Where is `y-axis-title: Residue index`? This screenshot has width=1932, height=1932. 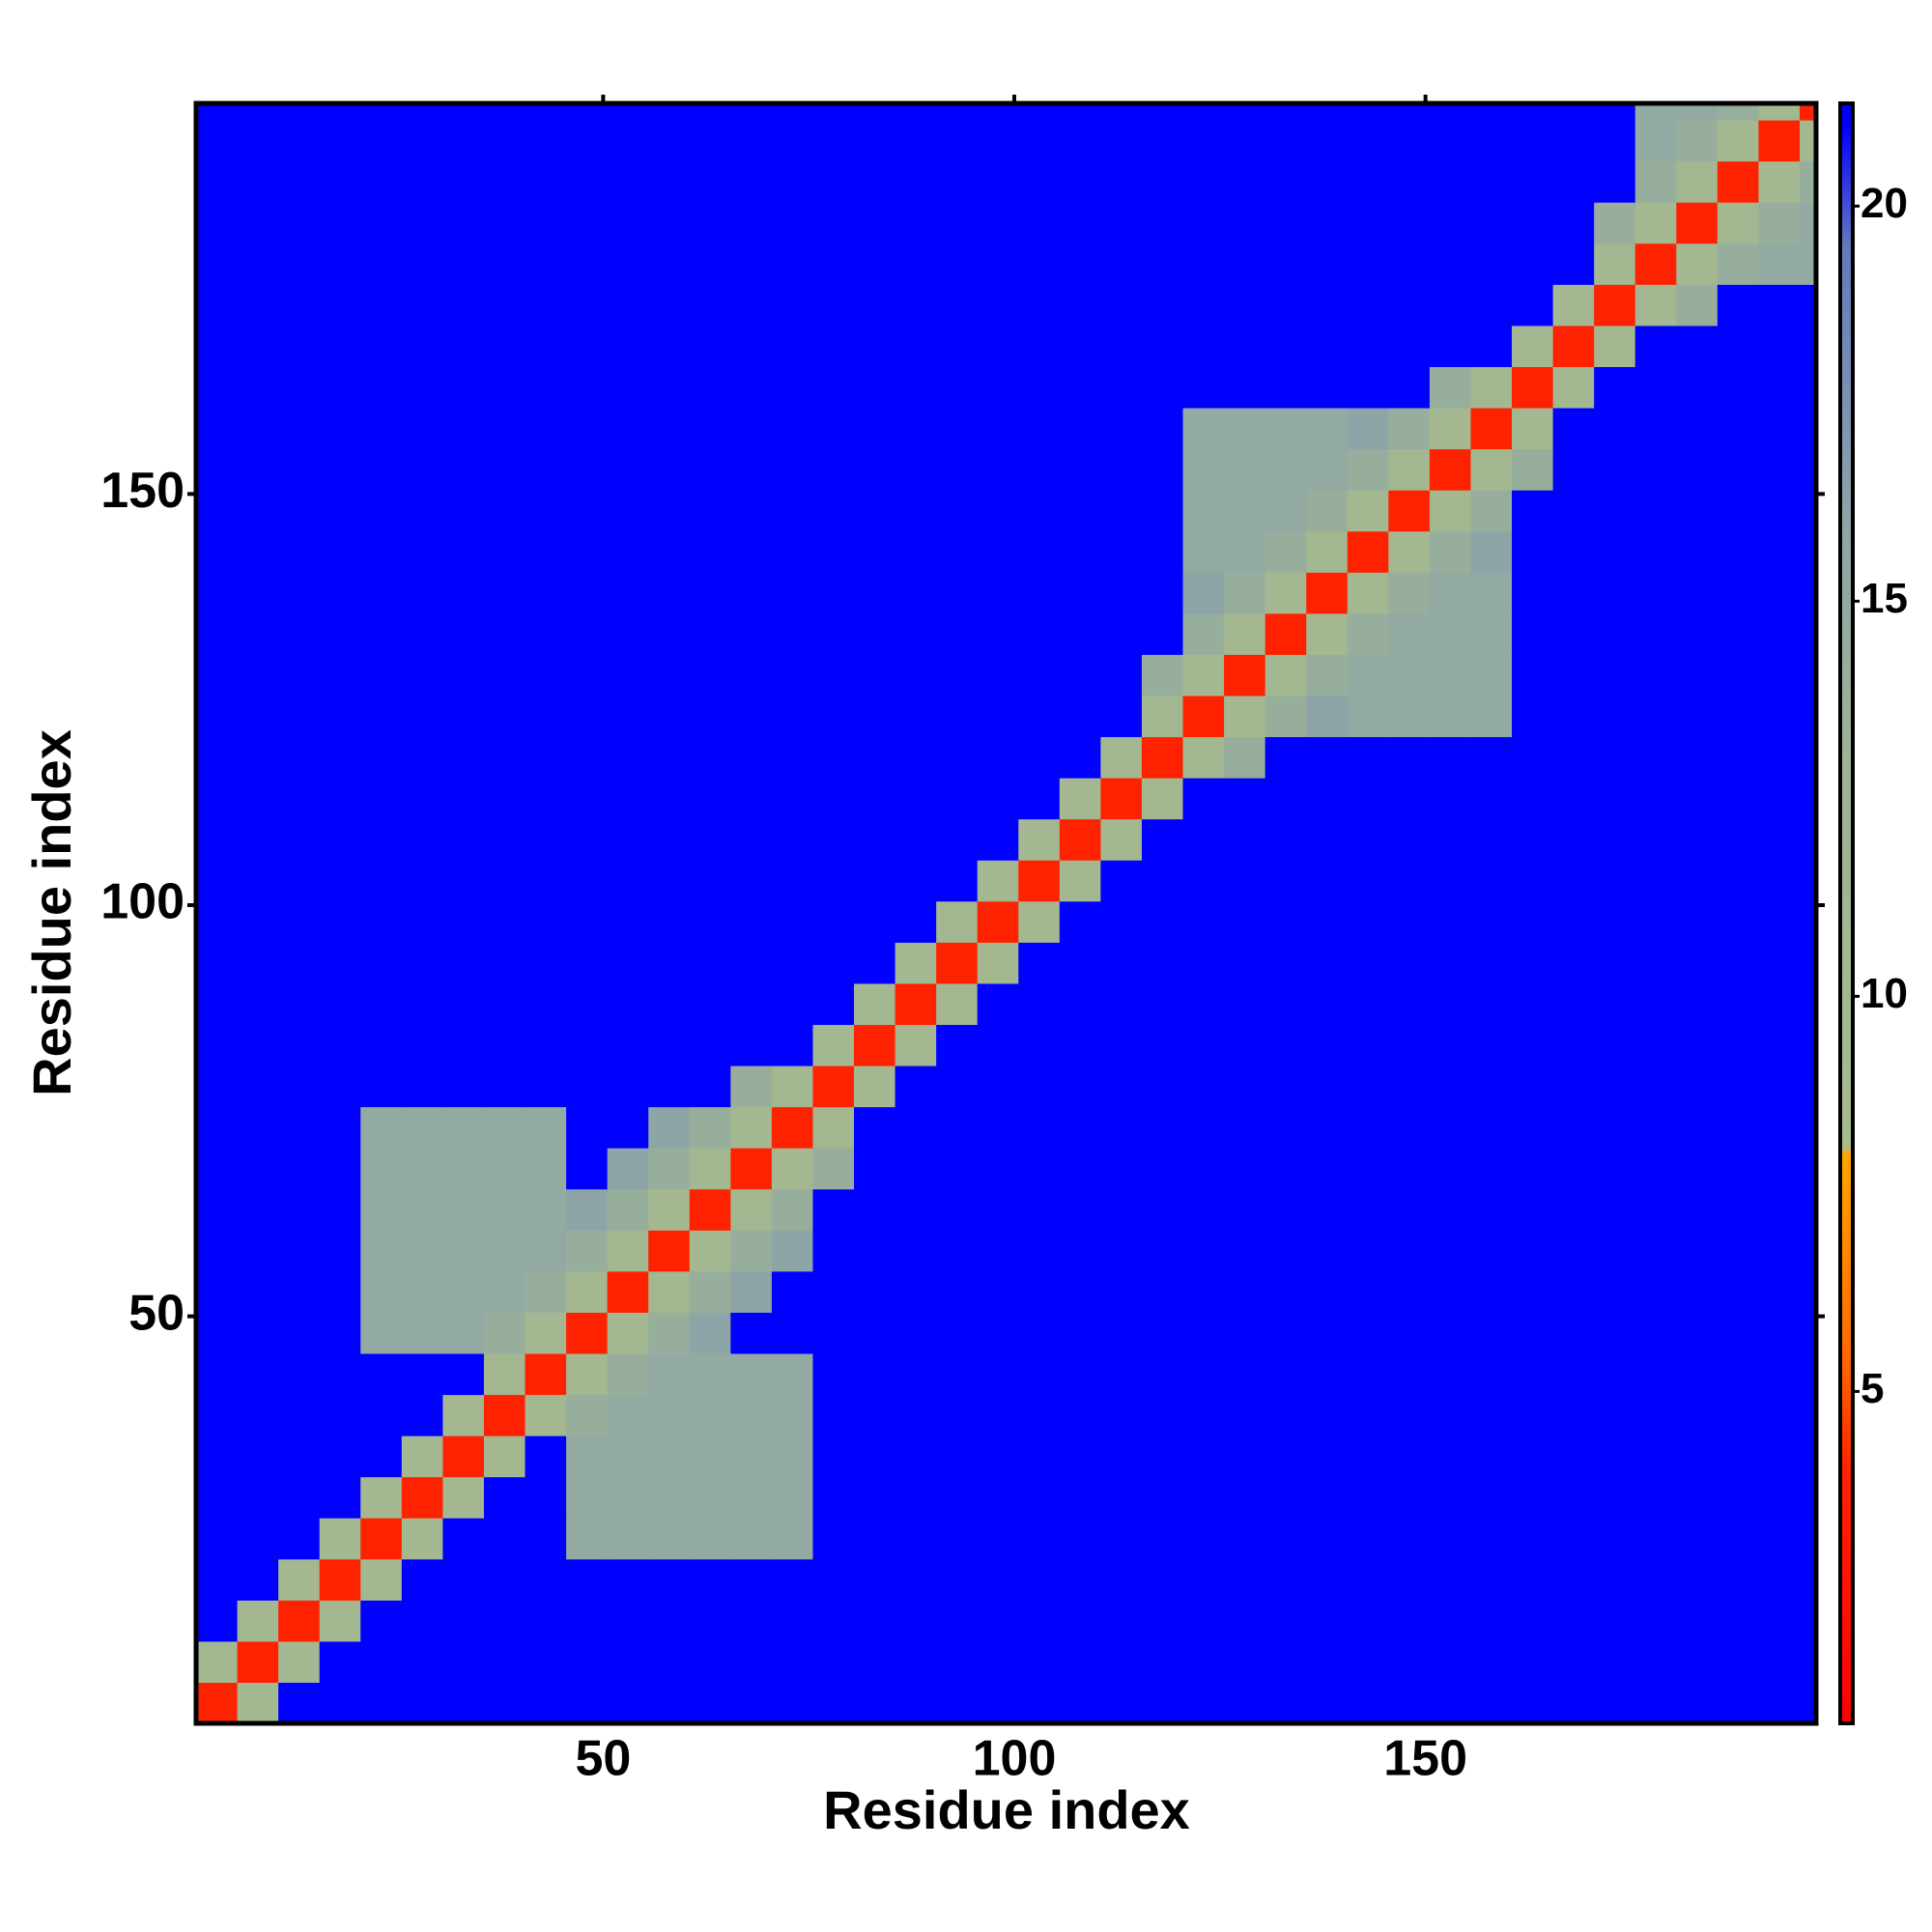
y-axis-title: Residue index is located at coordinates (51, 912).